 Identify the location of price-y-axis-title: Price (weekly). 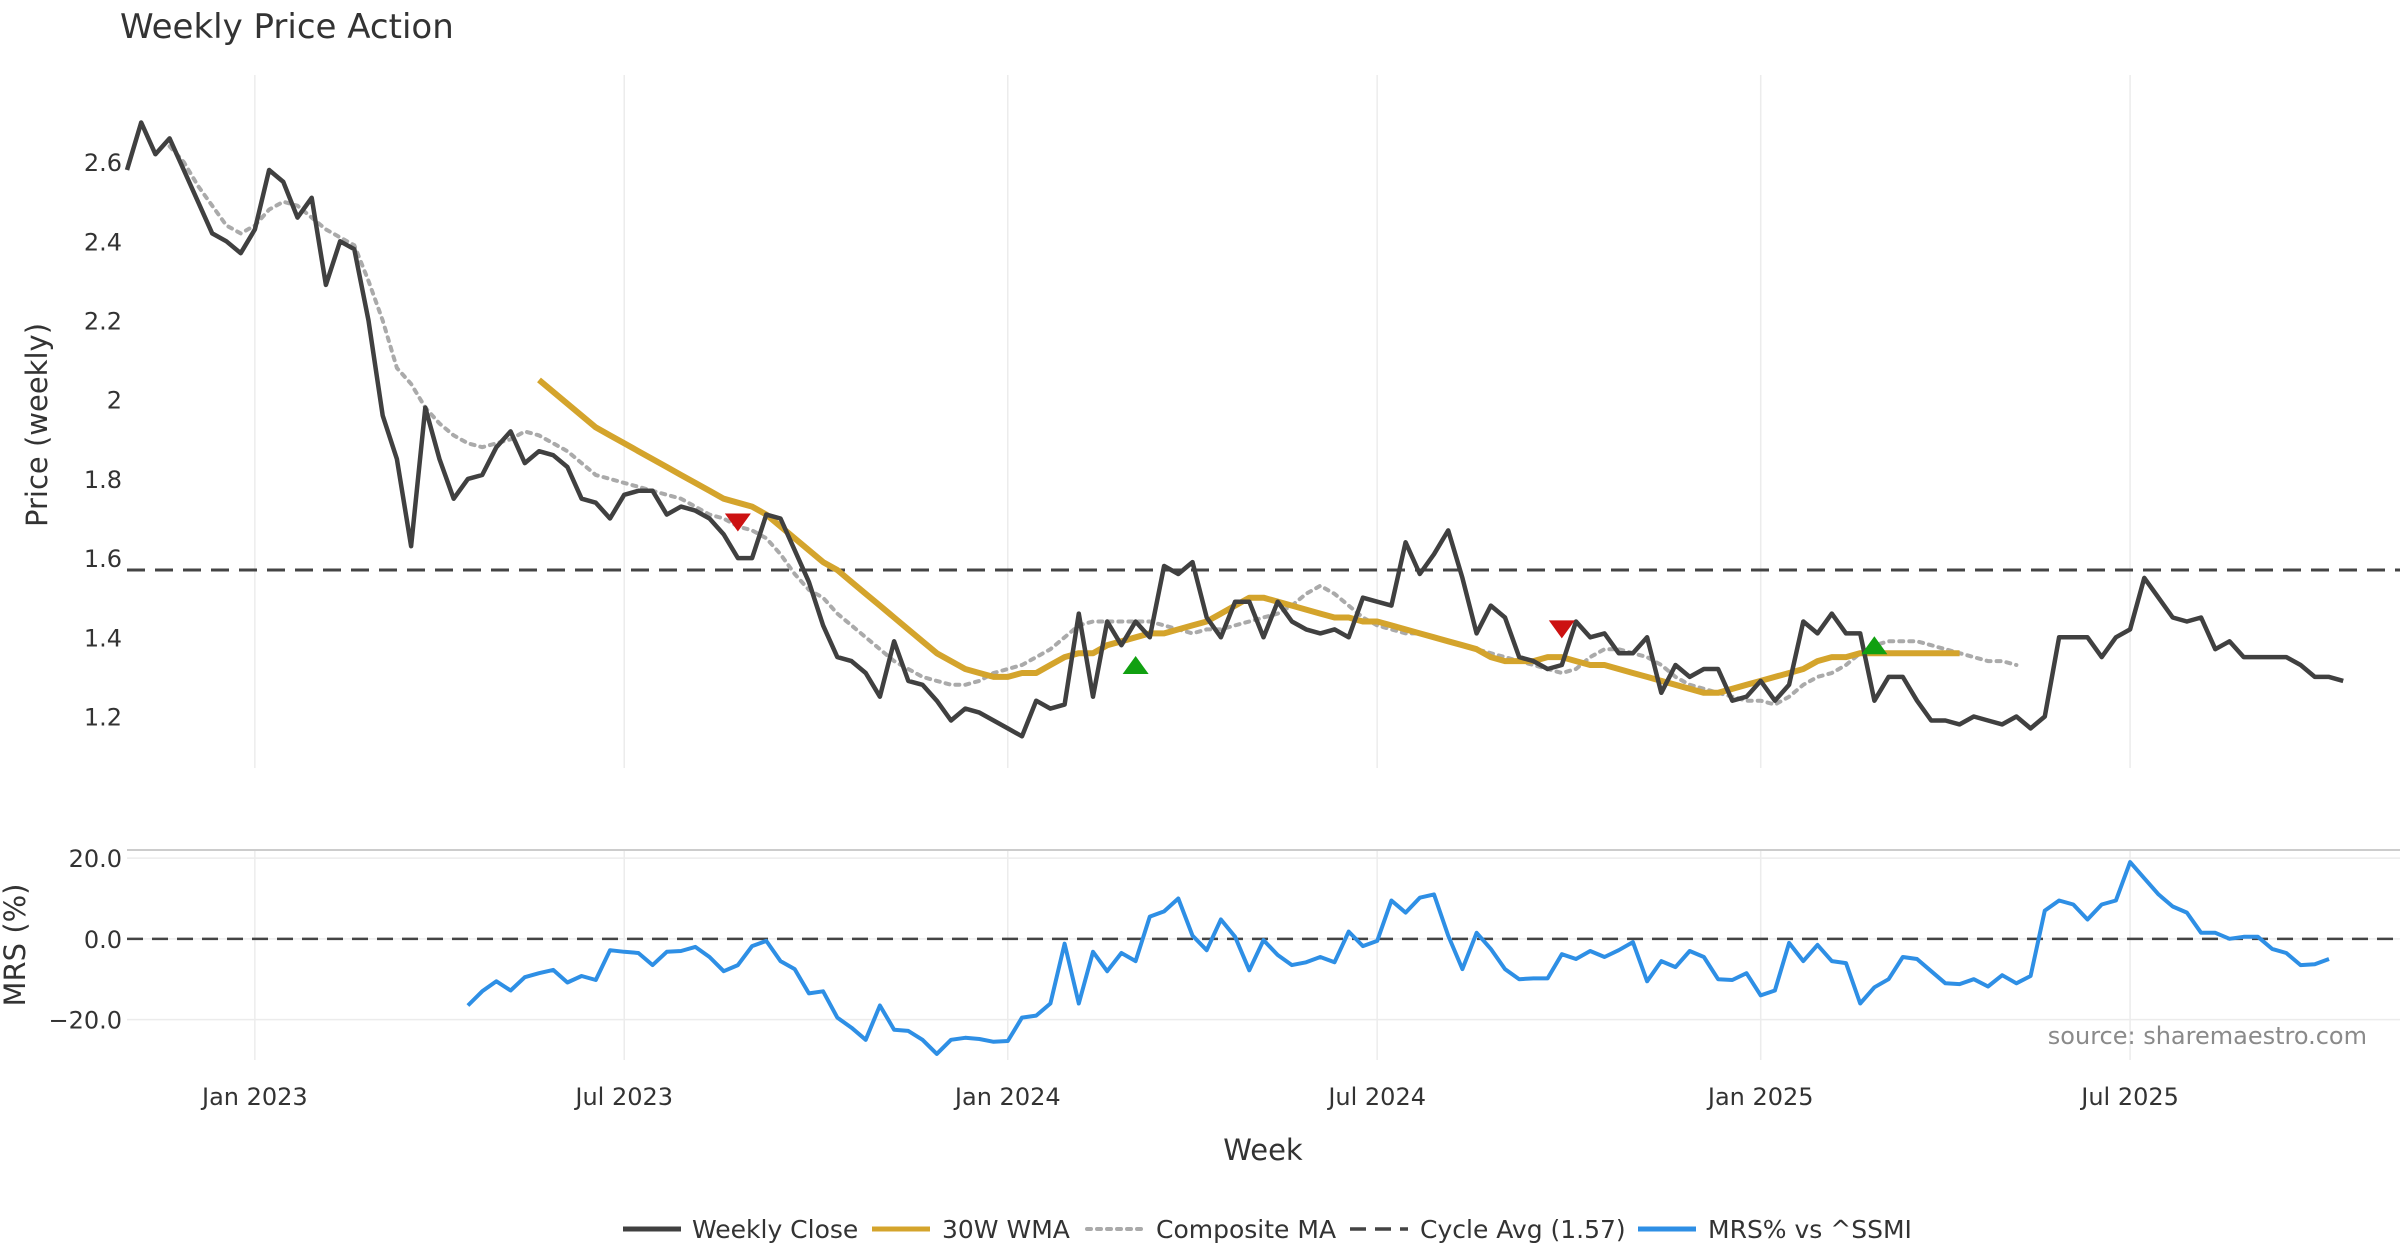
(37, 425).